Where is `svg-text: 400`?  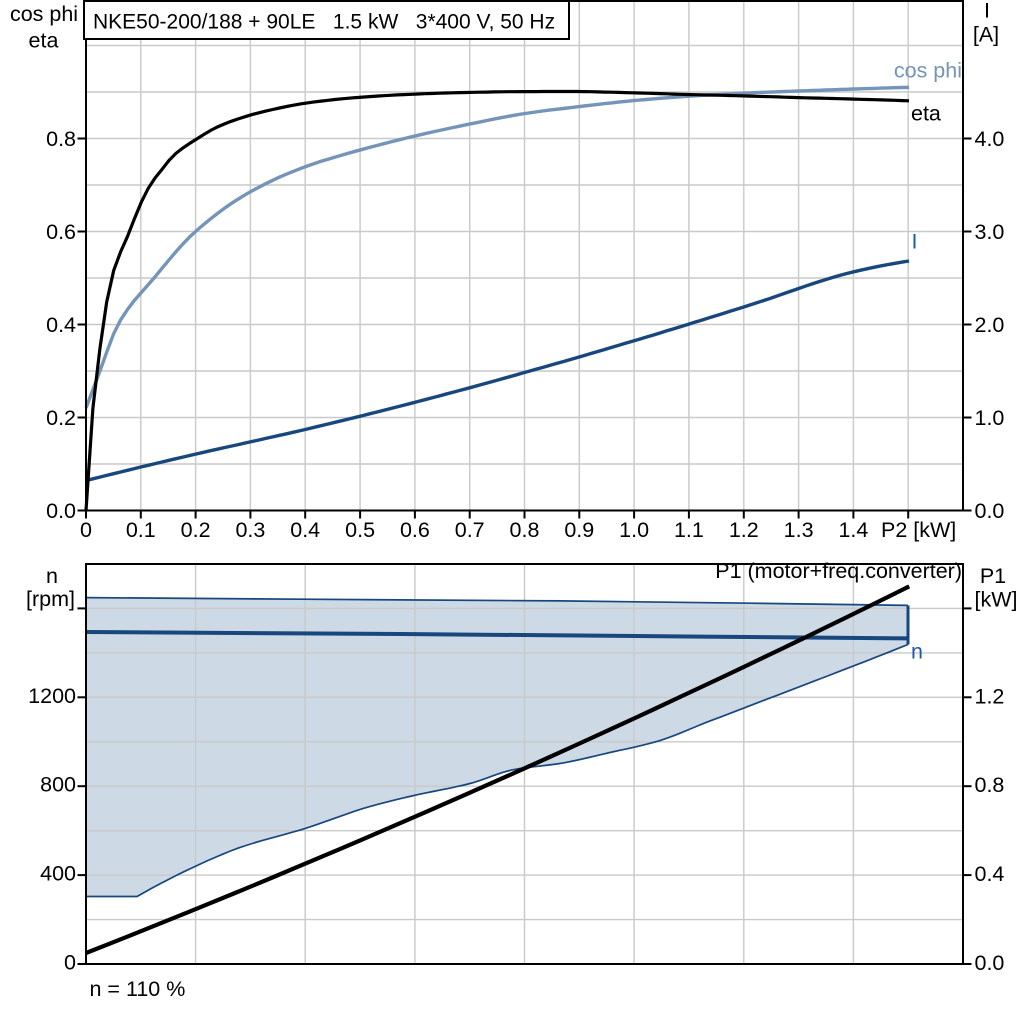
svg-text: 400 is located at coordinates (58, 874).